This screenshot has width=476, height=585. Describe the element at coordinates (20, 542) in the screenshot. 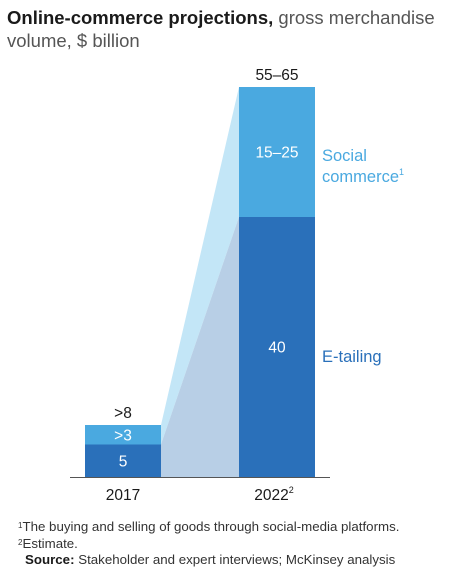

I see `footnote-2-mark: 2` at that location.